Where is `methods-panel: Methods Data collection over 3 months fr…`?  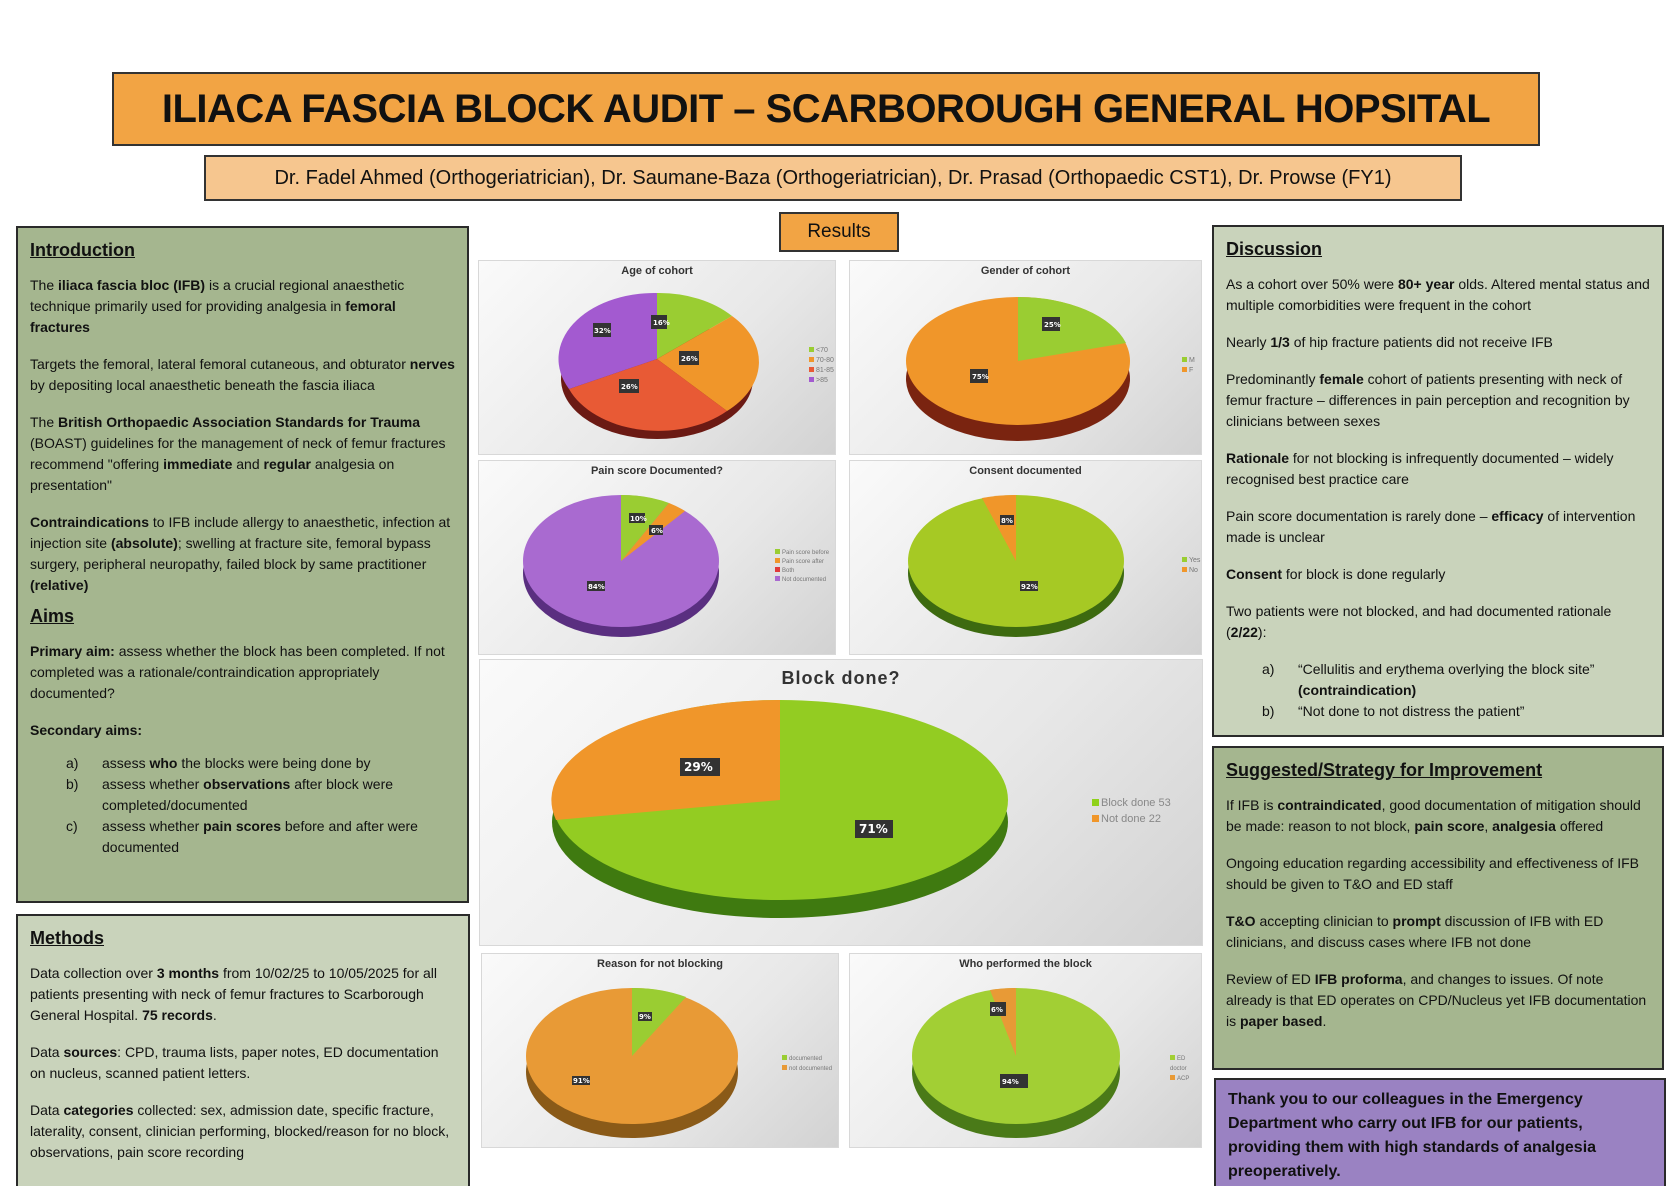
methods-panel: Methods Data collection over 3 months fr… is located at coordinates (243, 1050).